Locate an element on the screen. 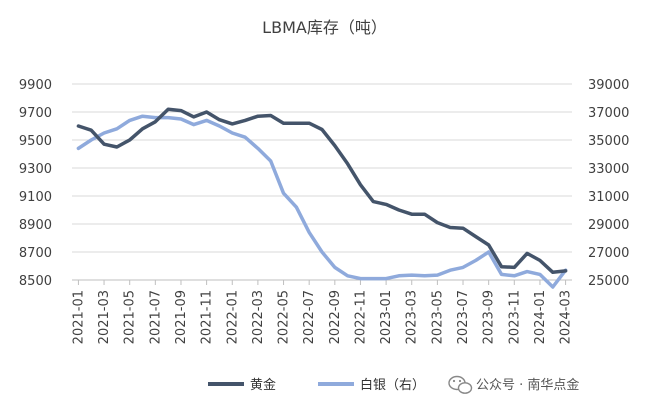 The image size is (649, 413). x-tick-label: 2022-07 is located at coordinates (309, 317).